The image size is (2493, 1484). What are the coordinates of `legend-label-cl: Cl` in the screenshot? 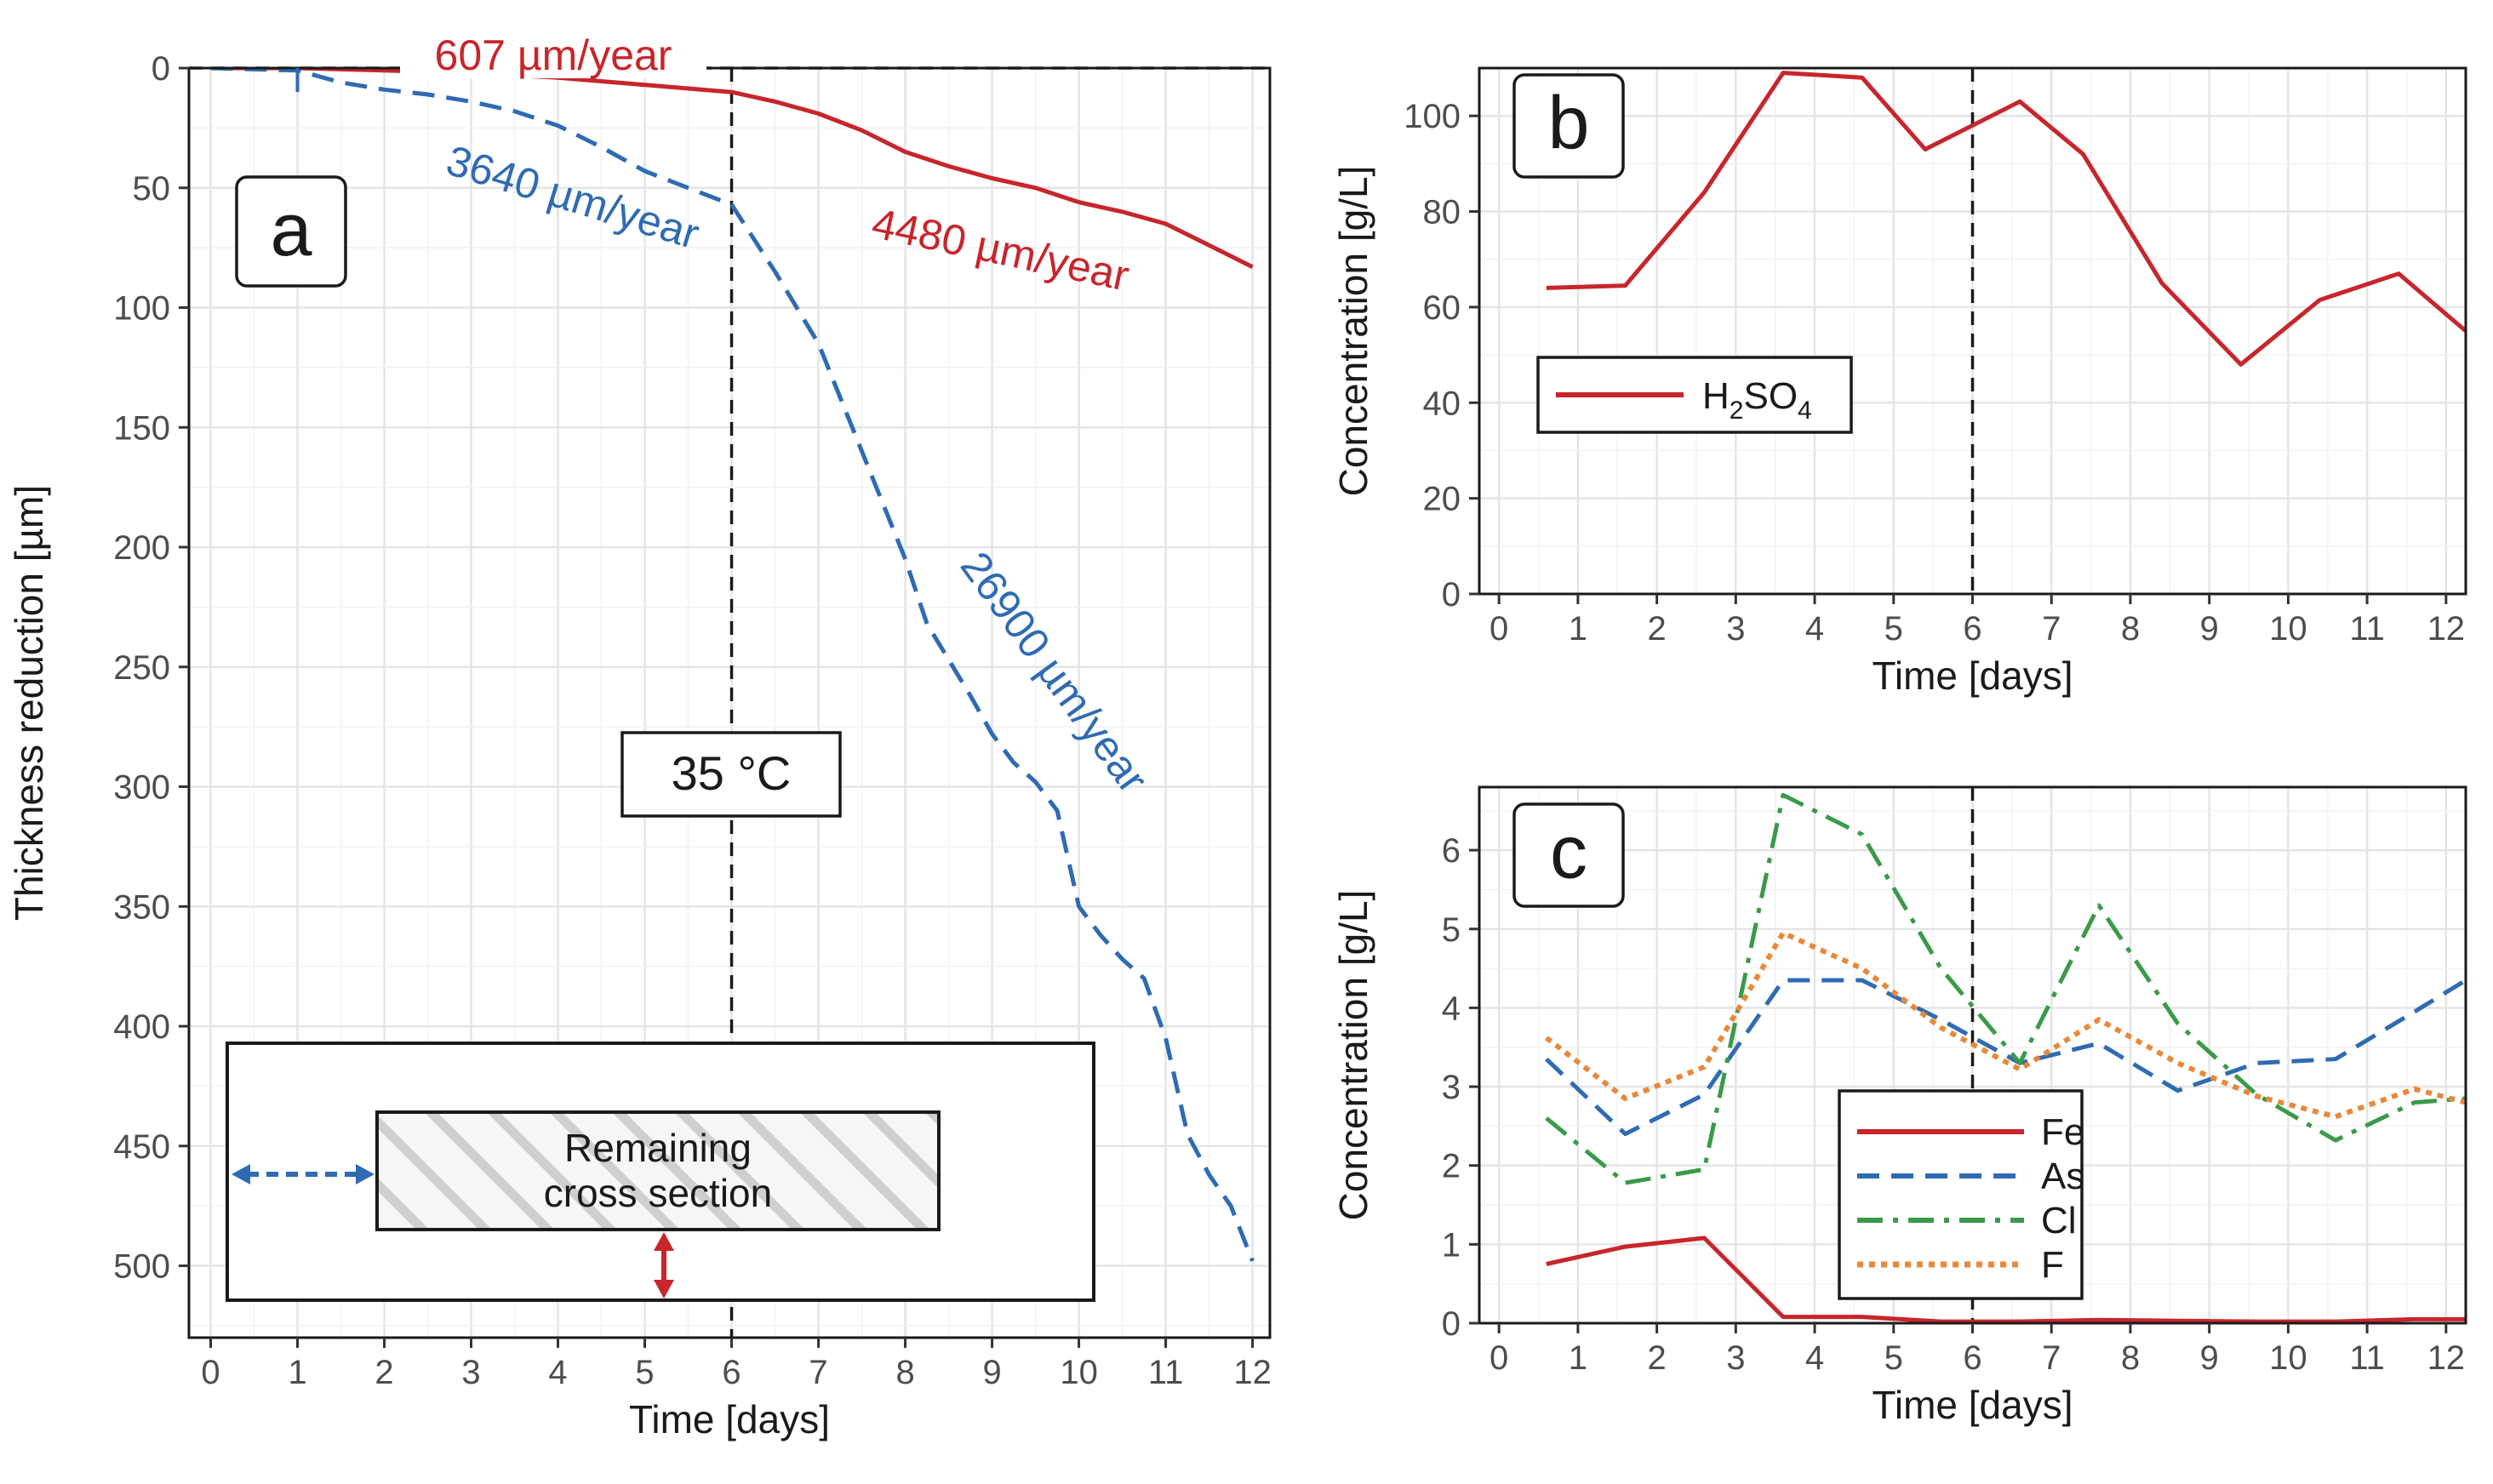 It's located at (2059, 1220).